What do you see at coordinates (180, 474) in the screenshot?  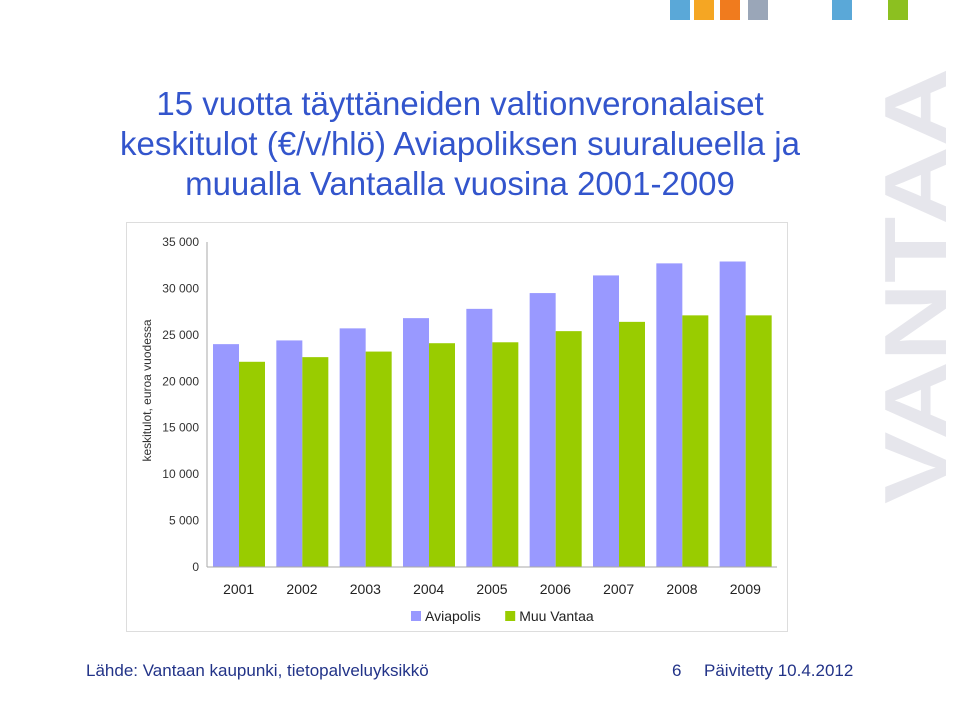 I see `y-tick-label: 10 000` at bounding box center [180, 474].